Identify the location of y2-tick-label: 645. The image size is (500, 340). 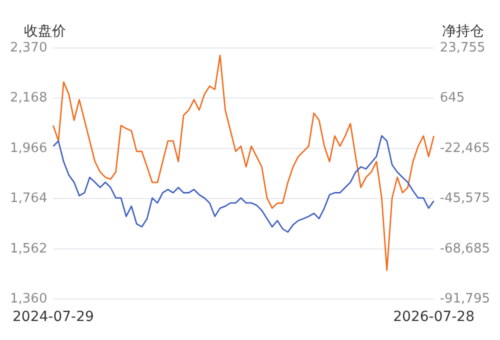
(452, 98).